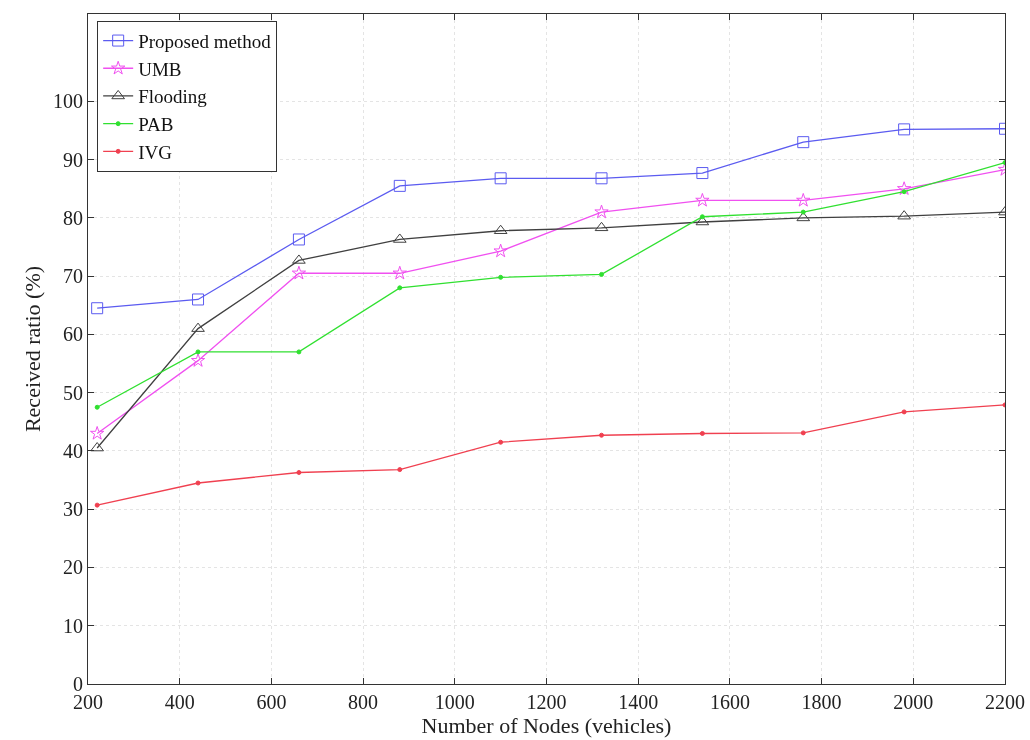  Describe the element at coordinates (73, 450) in the screenshot. I see `y-tick-label: 40` at that location.